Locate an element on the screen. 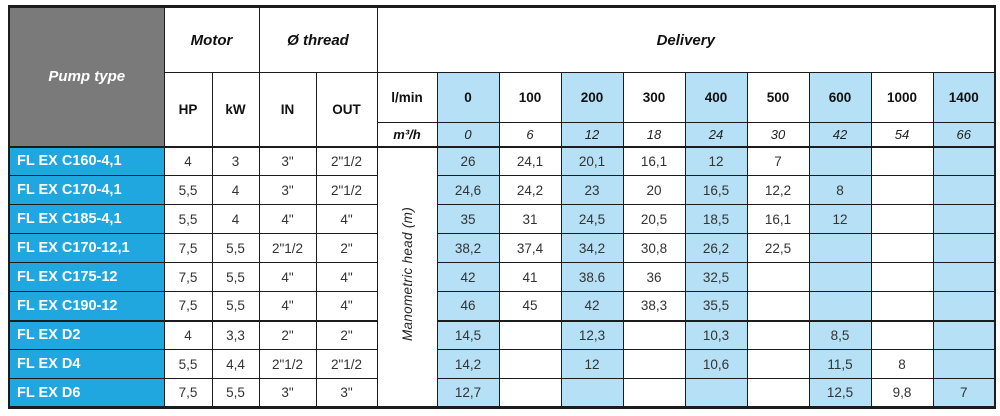 The width and height of the screenshot is (1000, 416). delivery-cell: 26,2 is located at coordinates (716, 248).